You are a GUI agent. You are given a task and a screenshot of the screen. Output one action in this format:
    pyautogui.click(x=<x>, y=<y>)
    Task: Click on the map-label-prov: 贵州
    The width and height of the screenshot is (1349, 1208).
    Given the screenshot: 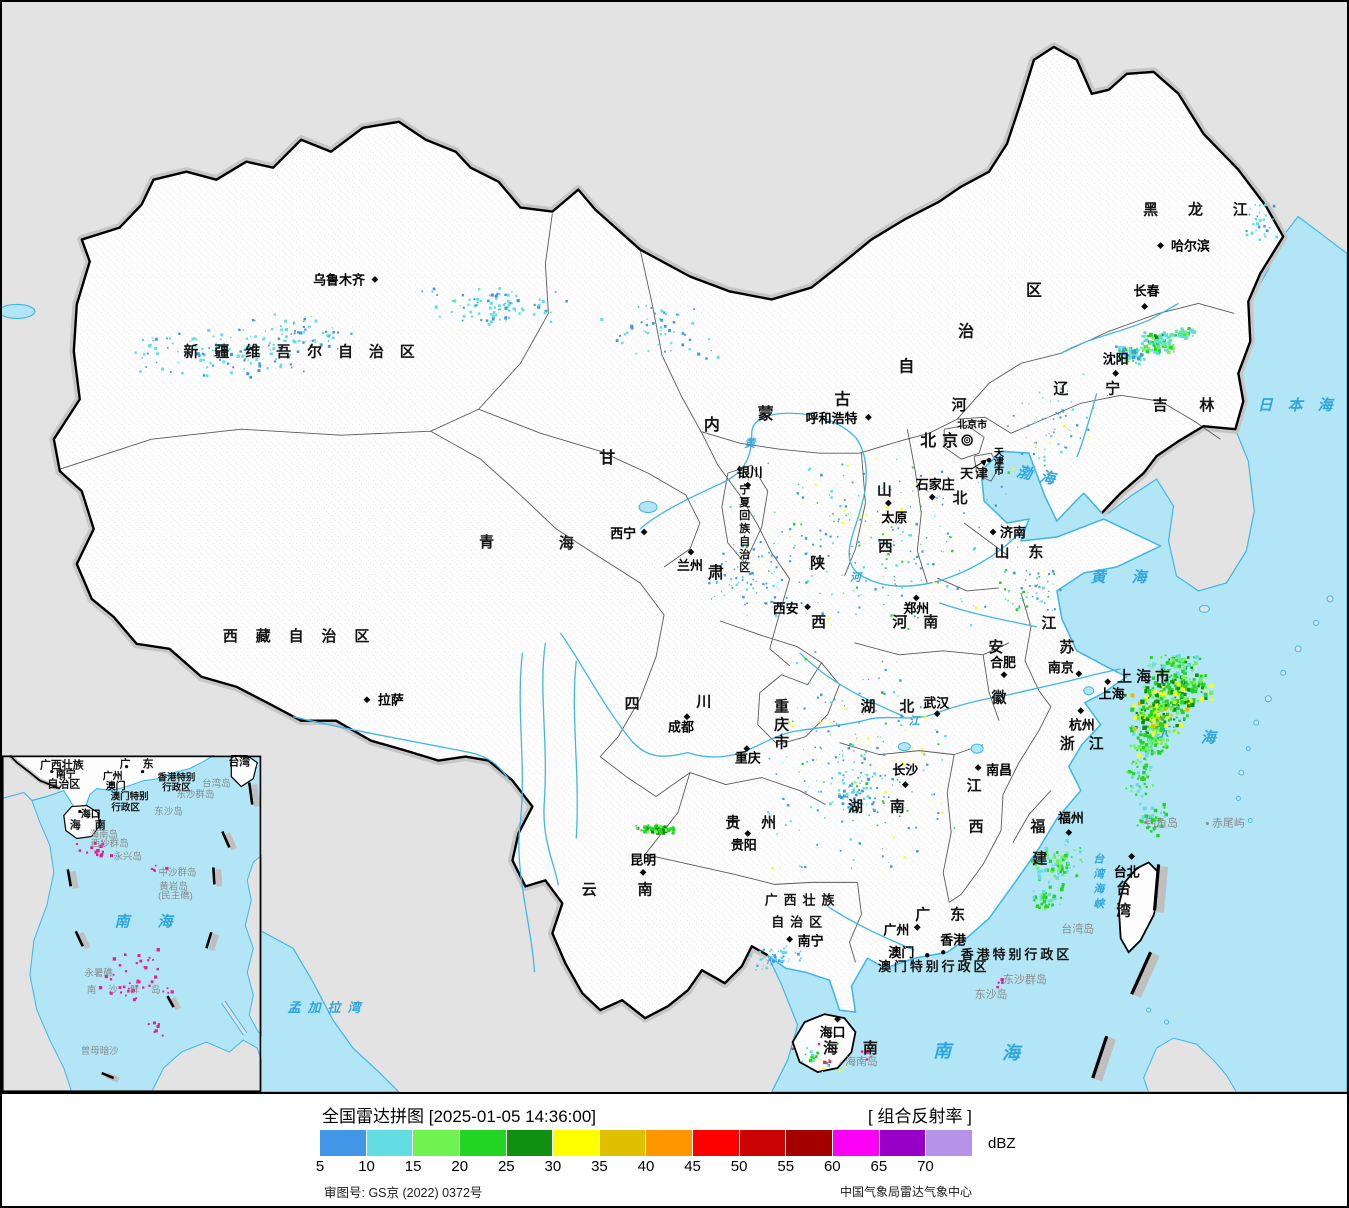 What is the action you would take?
    pyautogui.click(x=761, y=822)
    